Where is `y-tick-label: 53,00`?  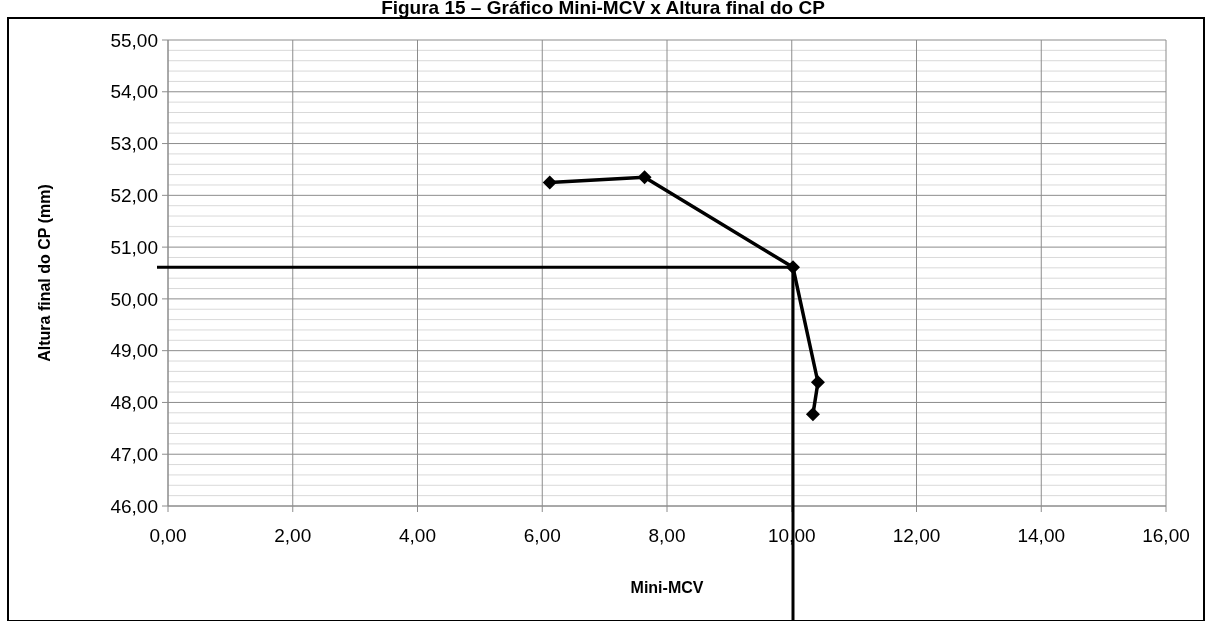
y-tick-label: 53,00 is located at coordinates (134, 144).